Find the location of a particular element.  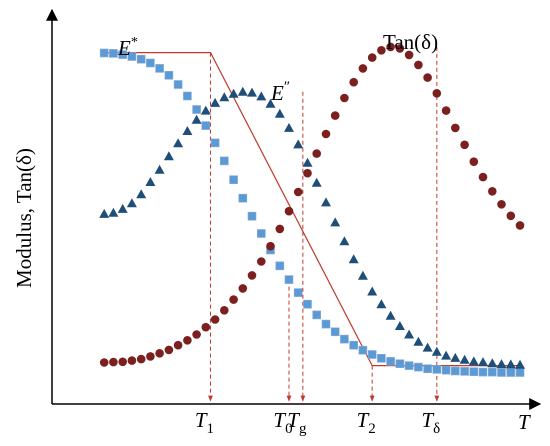

e-star-label: E* is located at coordinates (127, 47).